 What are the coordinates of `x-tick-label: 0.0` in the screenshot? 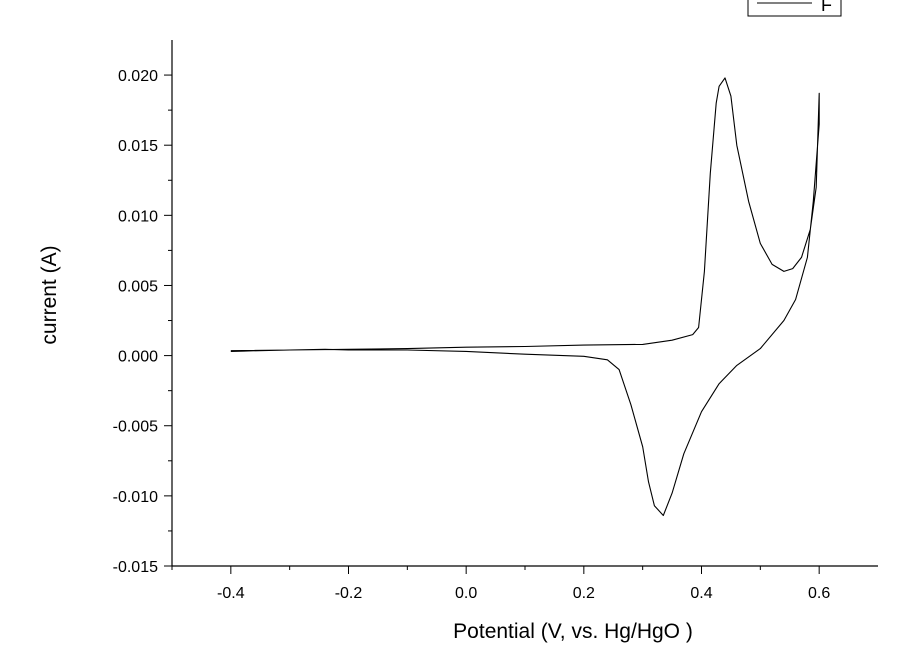 It's located at (466, 593).